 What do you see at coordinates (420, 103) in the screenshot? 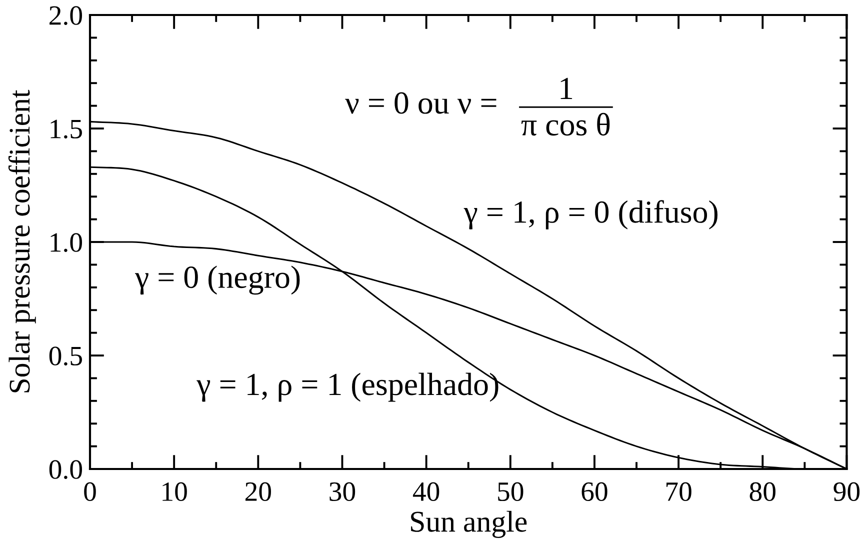
I see `annotation: ν = 0 ou ν =` at bounding box center [420, 103].